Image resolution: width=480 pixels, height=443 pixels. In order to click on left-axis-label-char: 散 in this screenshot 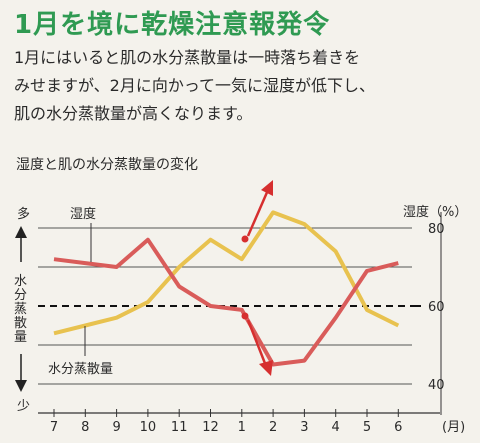, I will do `click(20, 323)`.